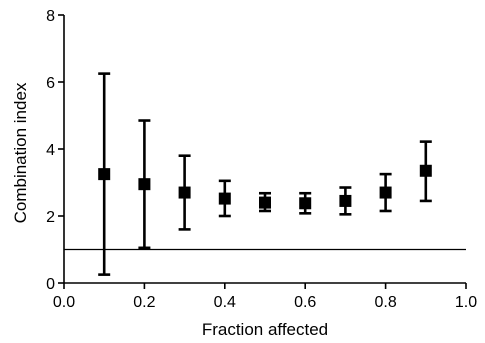 The image size is (485, 343). What do you see at coordinates (265, 329) in the screenshot?
I see `x-axis-title: Fraction affected` at bounding box center [265, 329].